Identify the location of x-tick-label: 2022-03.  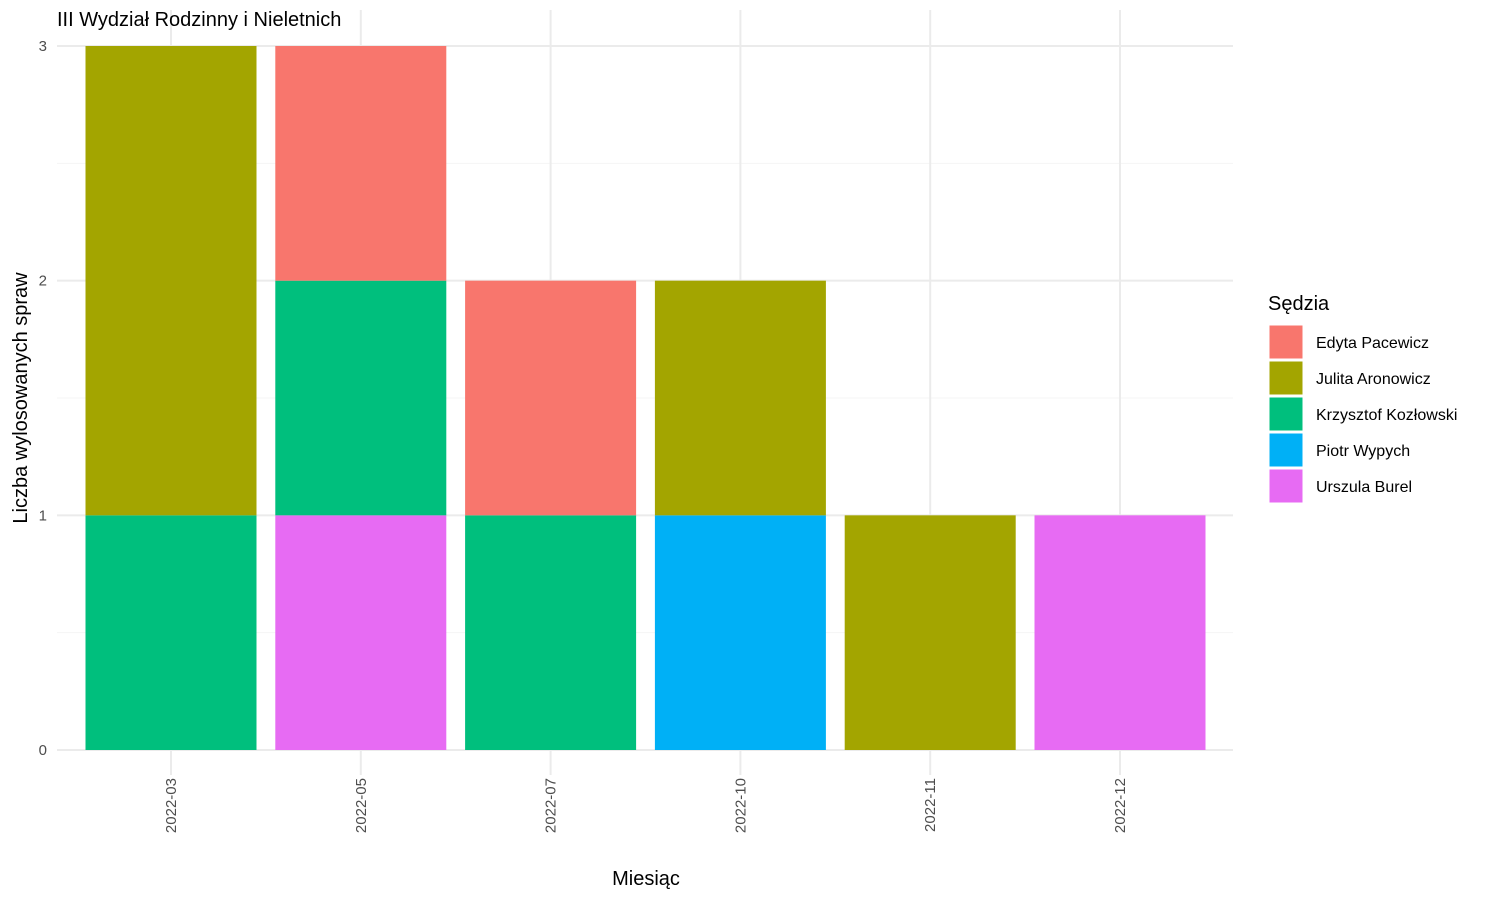
(171, 805).